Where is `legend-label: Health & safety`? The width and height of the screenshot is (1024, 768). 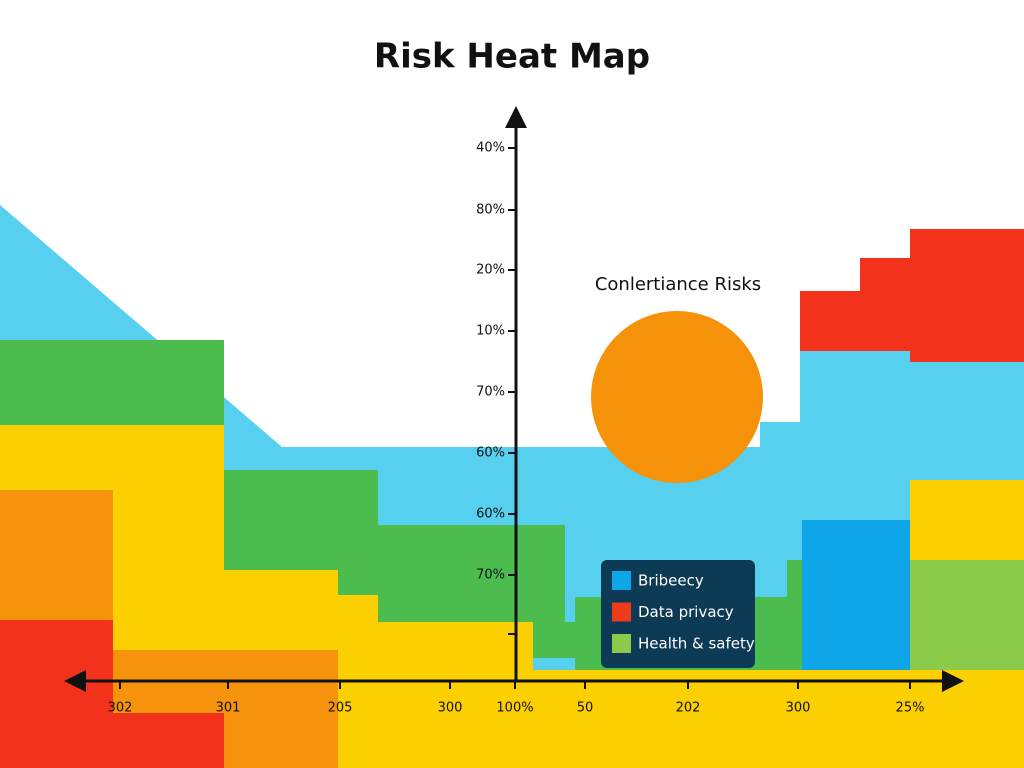 legend-label: Health & safety is located at coordinates (696, 644).